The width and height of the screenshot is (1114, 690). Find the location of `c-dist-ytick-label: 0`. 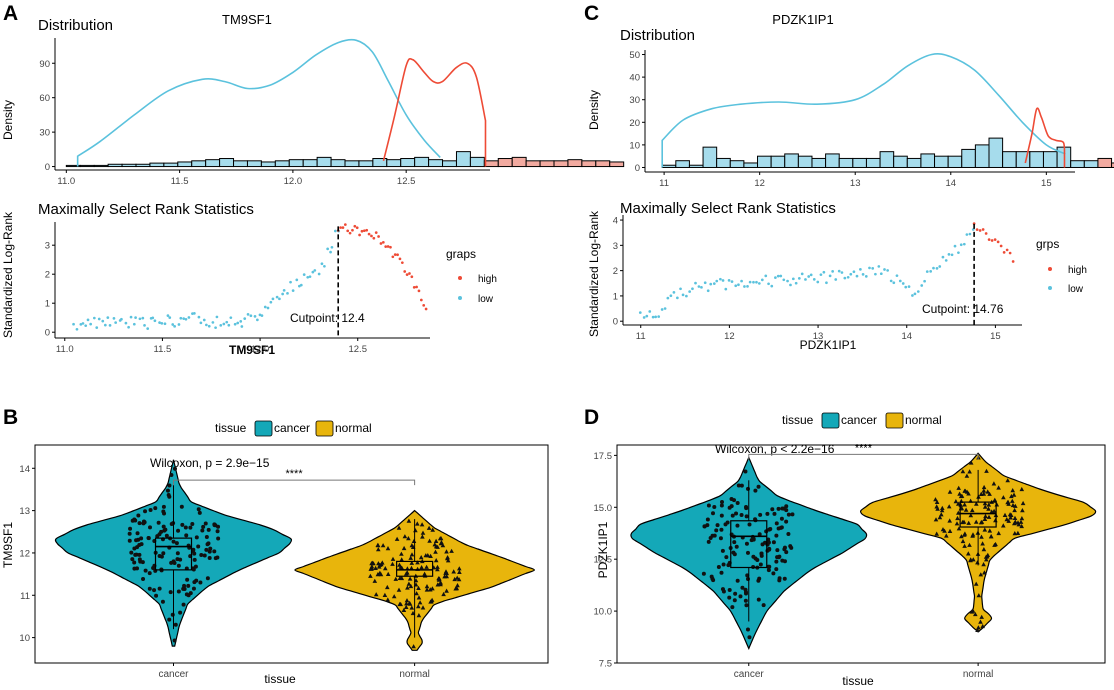

c-dist-ytick-label: 0 is located at coordinates (637, 168).